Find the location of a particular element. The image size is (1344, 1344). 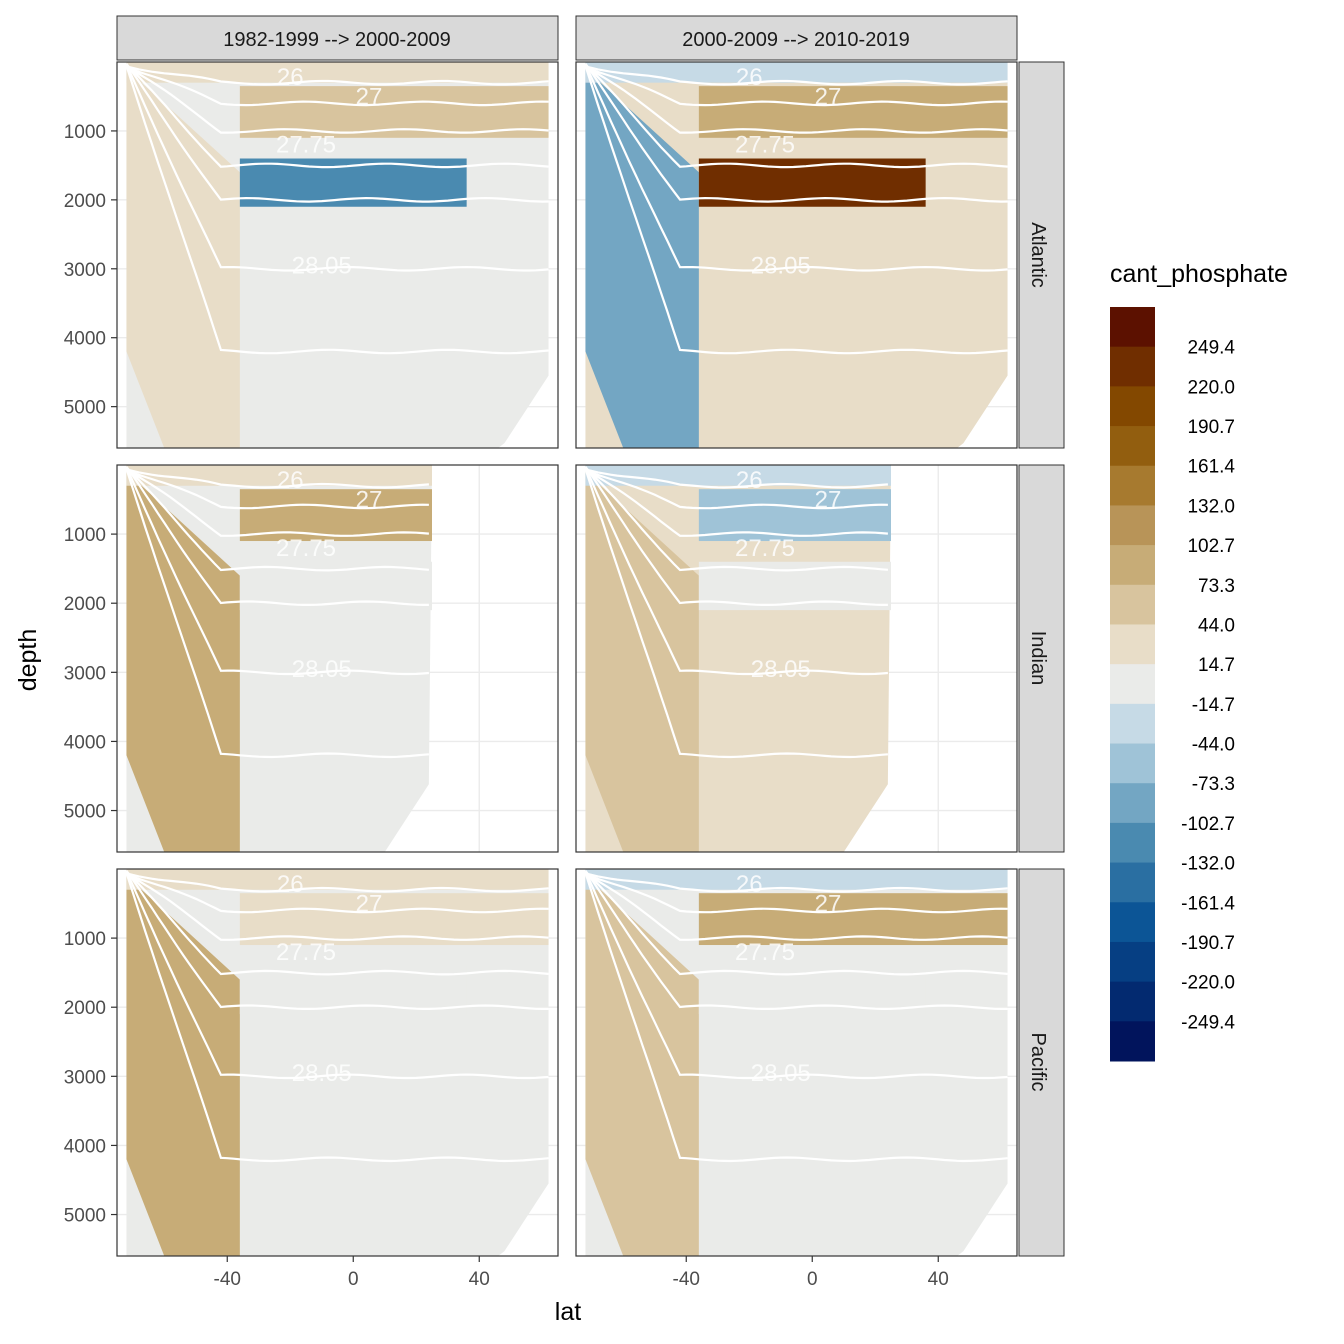

x-axes: -40 0 40 -40 0 40 is located at coordinates (581, 1273).